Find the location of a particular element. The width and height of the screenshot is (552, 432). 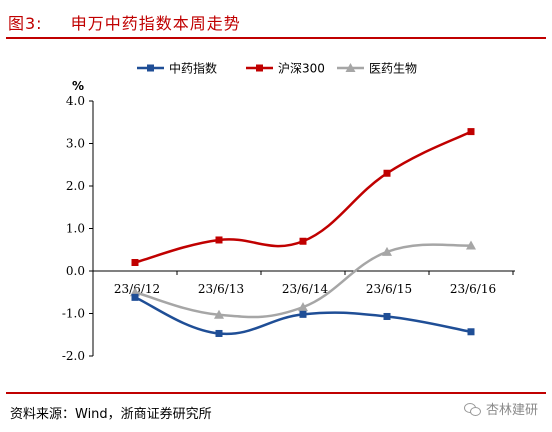

bottom-rule is located at coordinates (276, 393).